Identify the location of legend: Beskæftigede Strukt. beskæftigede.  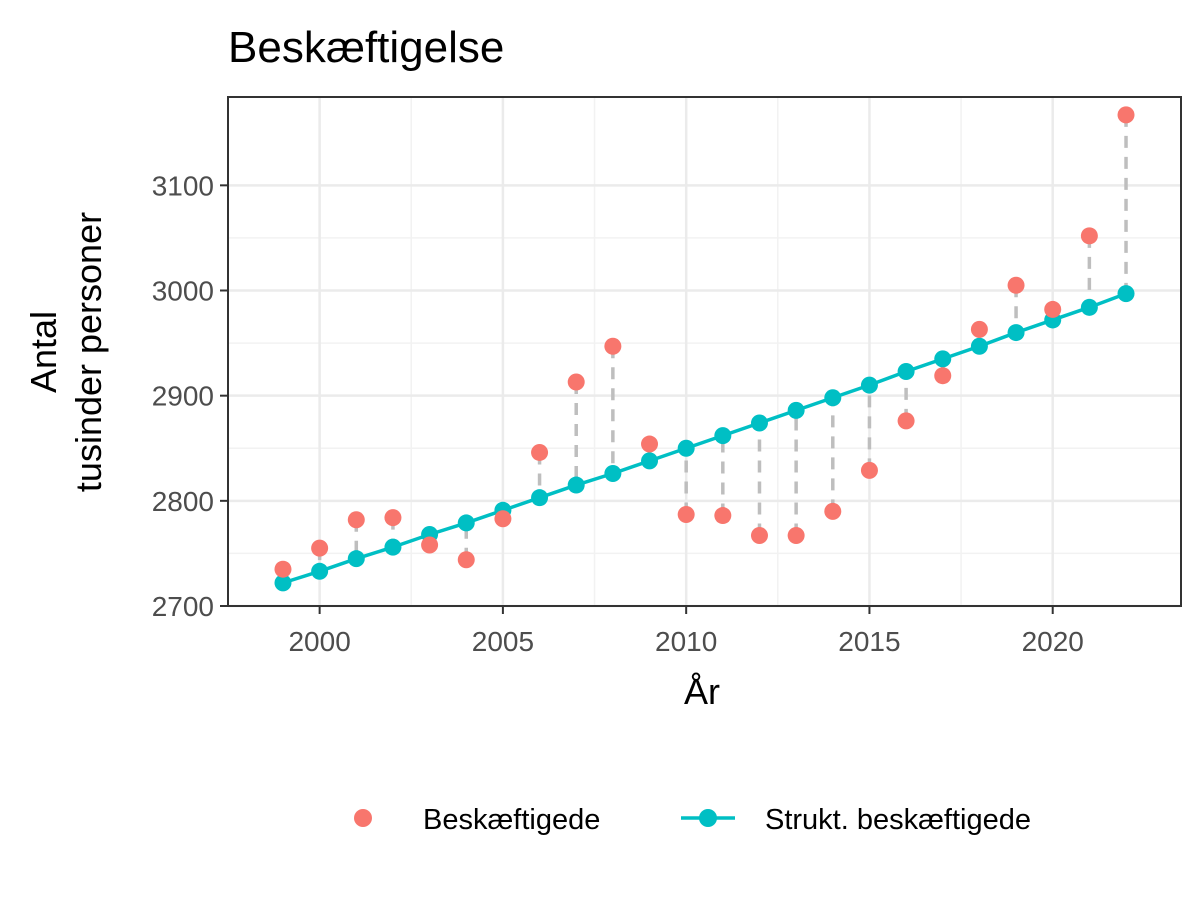
(692, 820).